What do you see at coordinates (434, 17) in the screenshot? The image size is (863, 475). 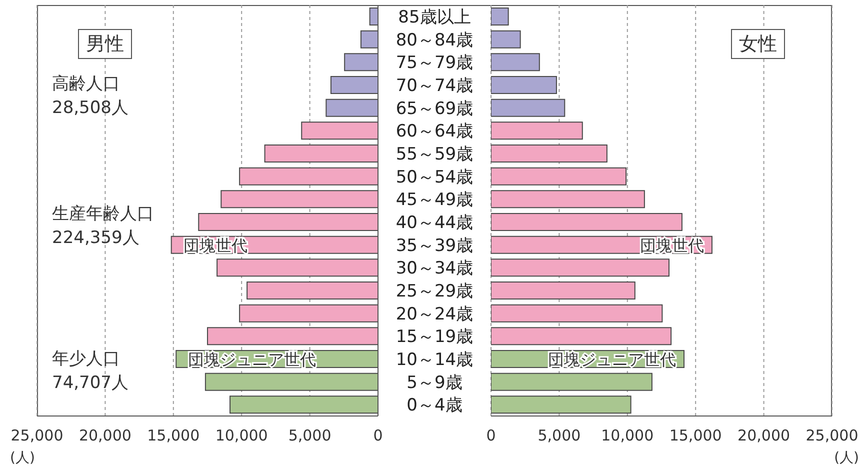 I see `y-tick-label: 85歳以上` at bounding box center [434, 17].